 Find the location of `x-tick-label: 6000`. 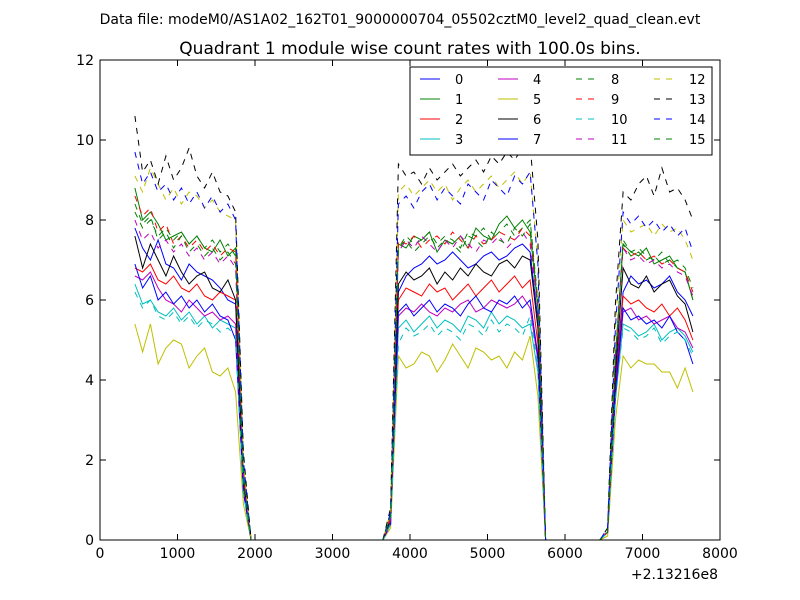

x-tick-label: 6000 is located at coordinates (565, 554).